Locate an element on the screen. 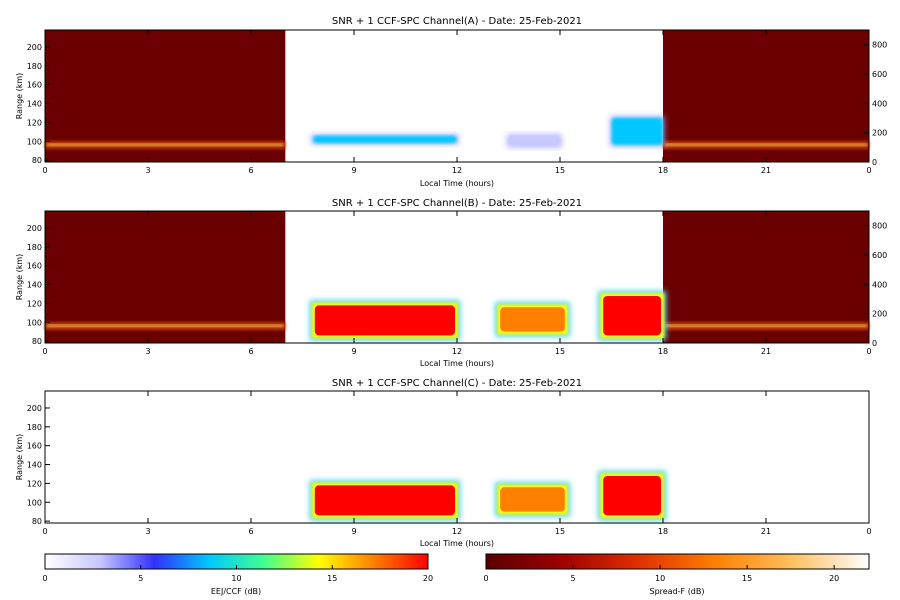 The height and width of the screenshot is (600, 900). panel-b-ylabel: Range (km) is located at coordinates (19, 277).